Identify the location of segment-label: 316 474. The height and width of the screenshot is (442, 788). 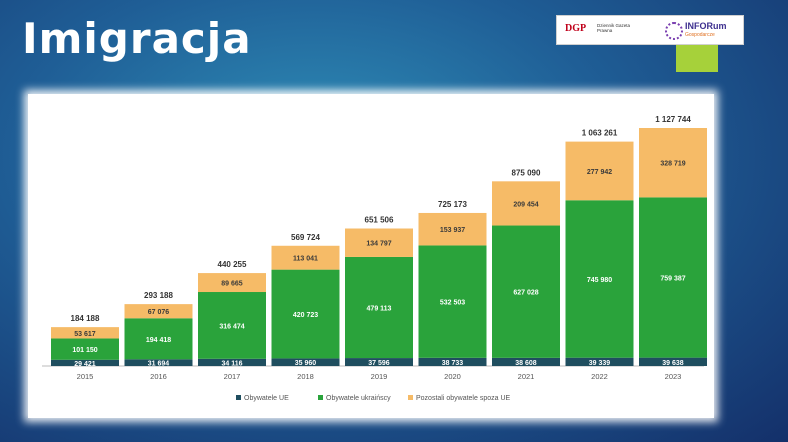
(231, 326).